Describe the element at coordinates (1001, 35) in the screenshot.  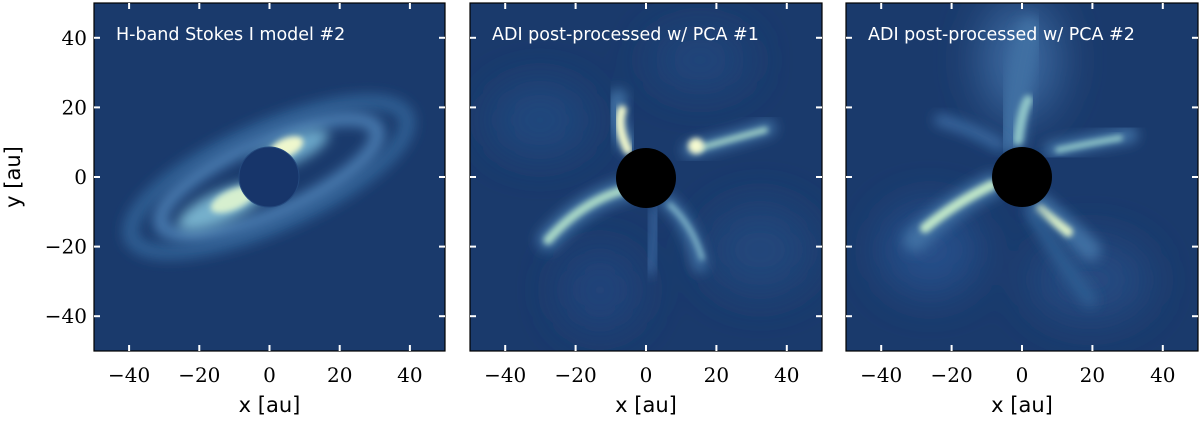
I see `panel-3-title: ADI post-processed w/ PCA #2` at that location.